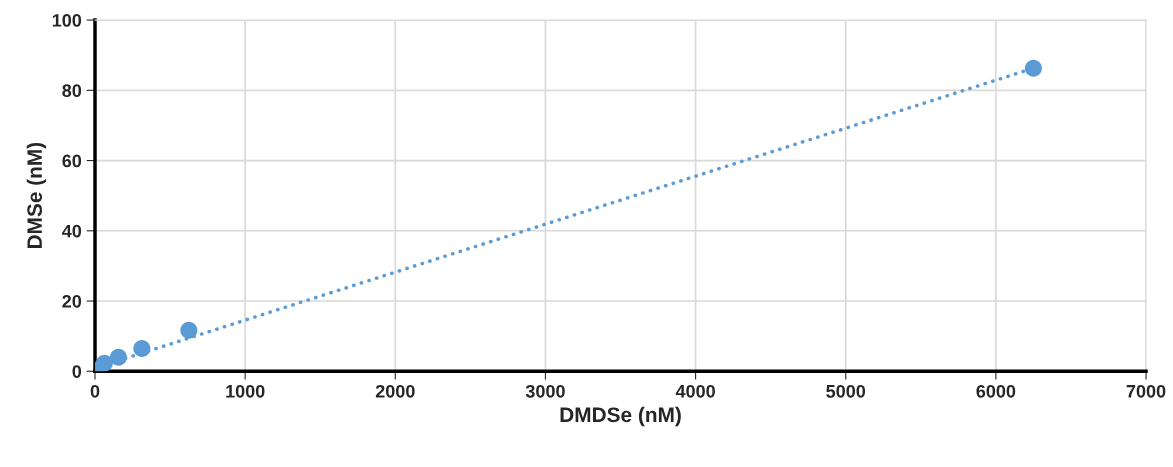  I want to click on y-tick-label: 20, so click(72, 301).